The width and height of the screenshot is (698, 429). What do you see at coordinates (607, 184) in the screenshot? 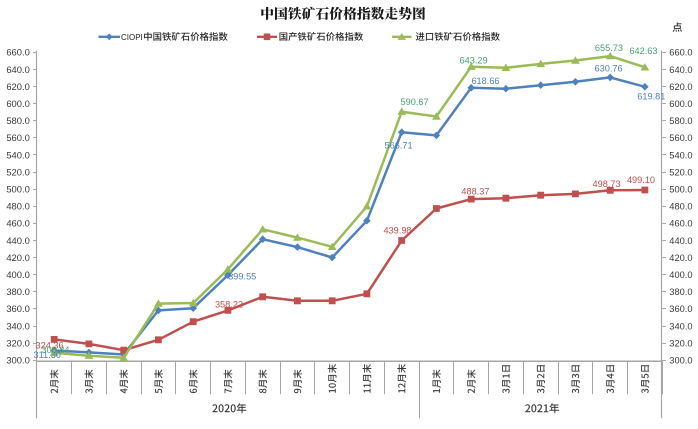
I see `svg-text: 498.73` at bounding box center [607, 184].